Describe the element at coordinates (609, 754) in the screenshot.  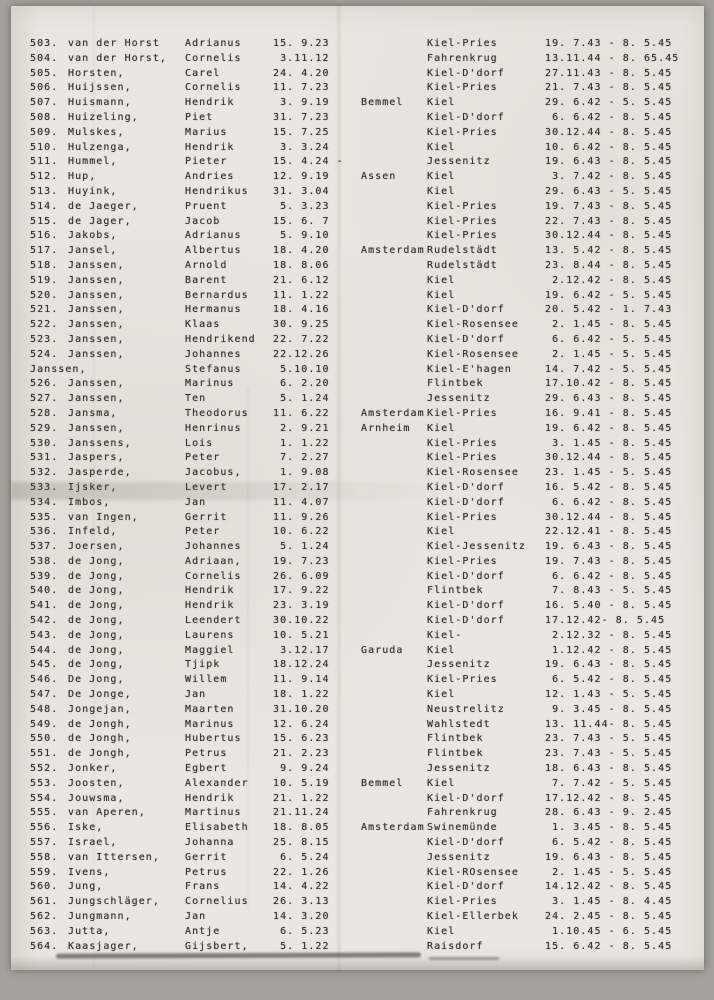
I see `col-period: 23. 7.43 - 5. 5.45` at that location.